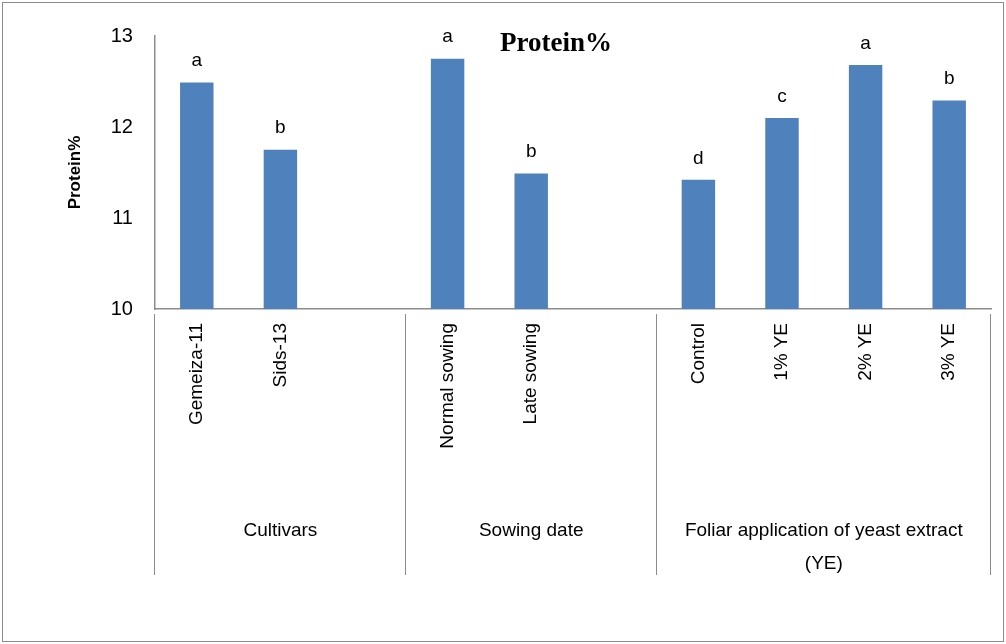  Describe the element at coordinates (121, 307) in the screenshot. I see `y-tick-label: 10` at that location.